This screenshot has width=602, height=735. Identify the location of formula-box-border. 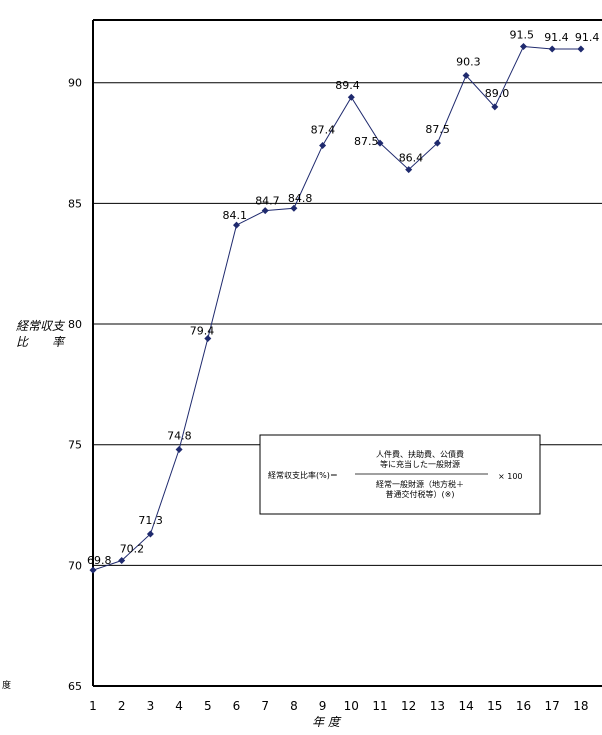
(400, 474).